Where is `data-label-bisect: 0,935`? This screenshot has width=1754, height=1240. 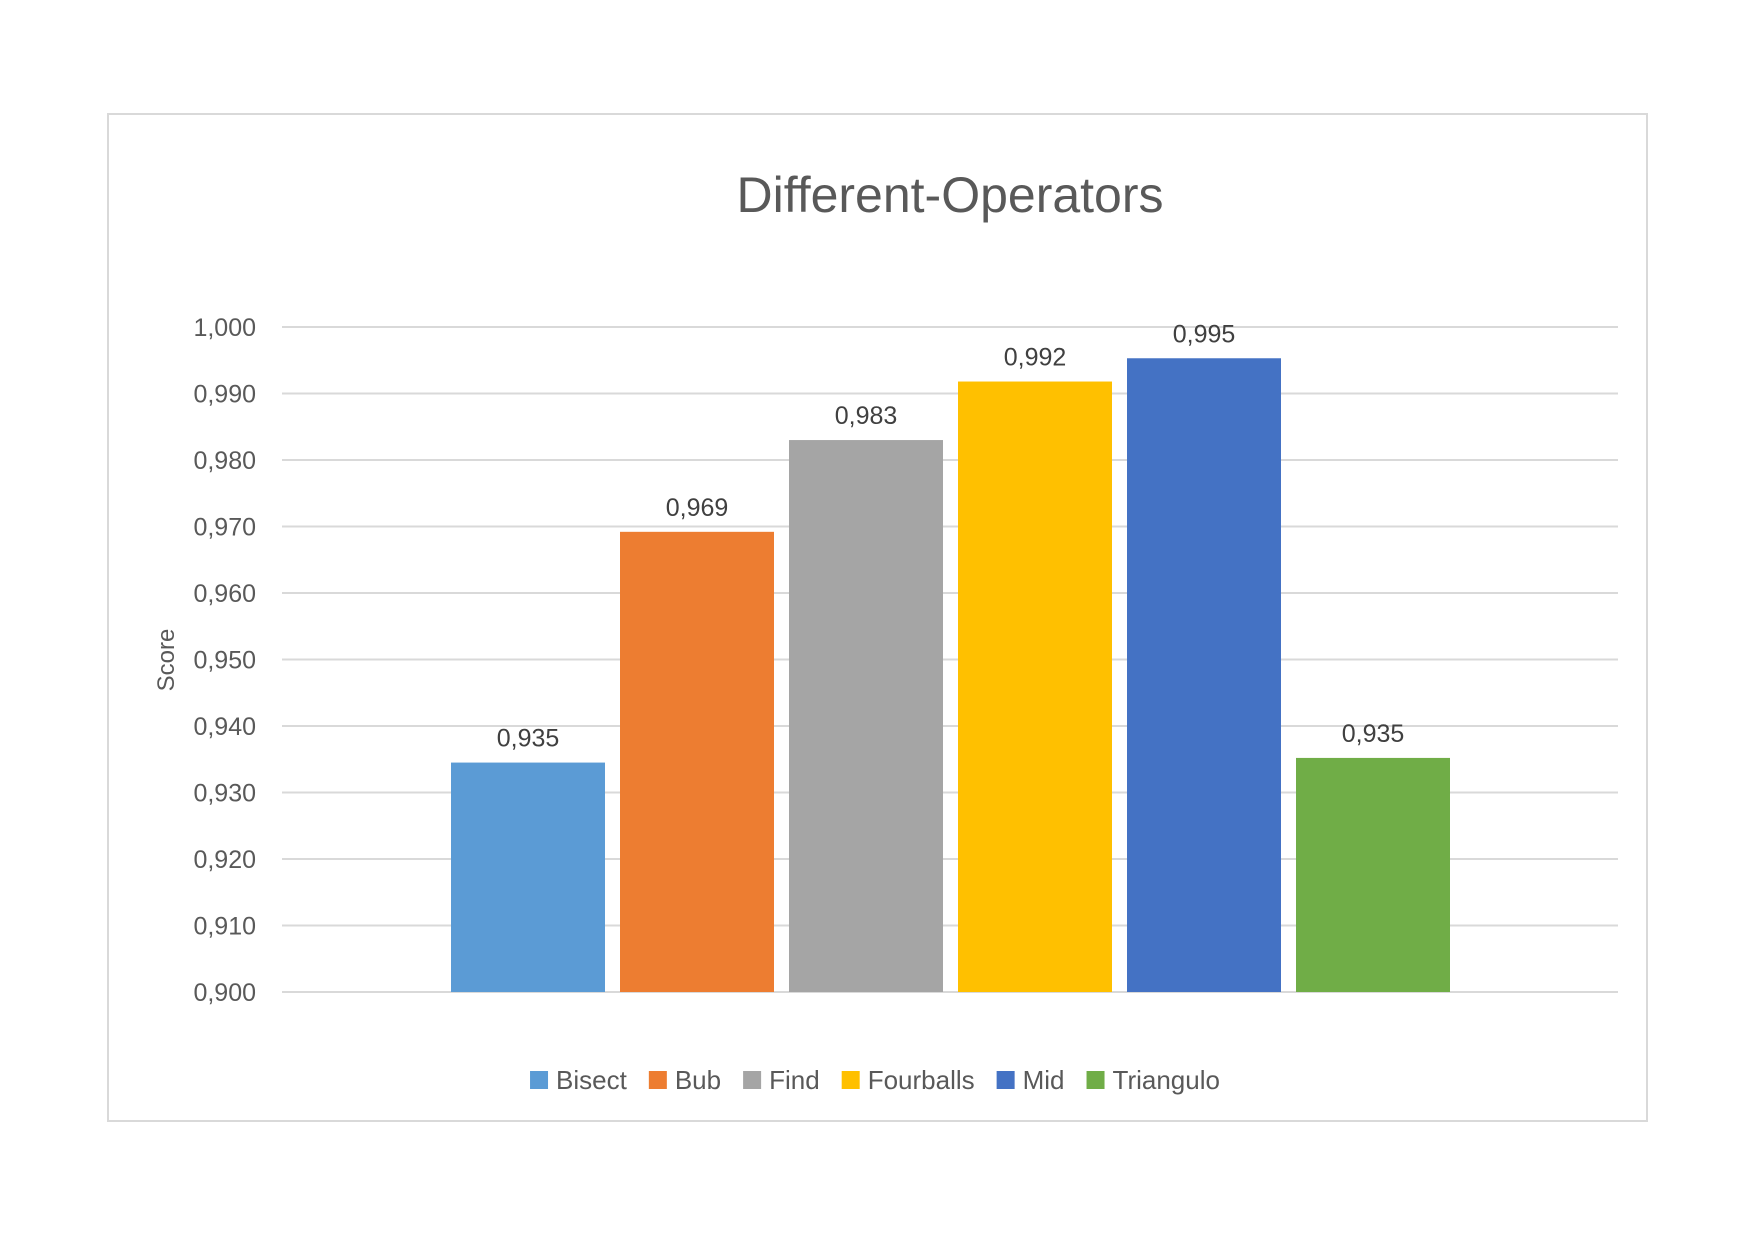 data-label-bisect: 0,935 is located at coordinates (528, 739).